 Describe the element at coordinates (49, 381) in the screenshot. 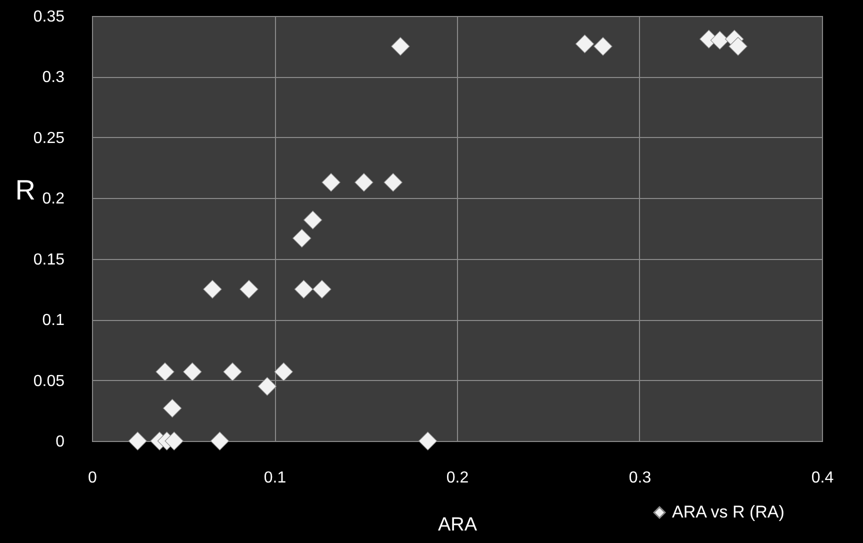

I see `y-tick-label: 0.05` at that location.